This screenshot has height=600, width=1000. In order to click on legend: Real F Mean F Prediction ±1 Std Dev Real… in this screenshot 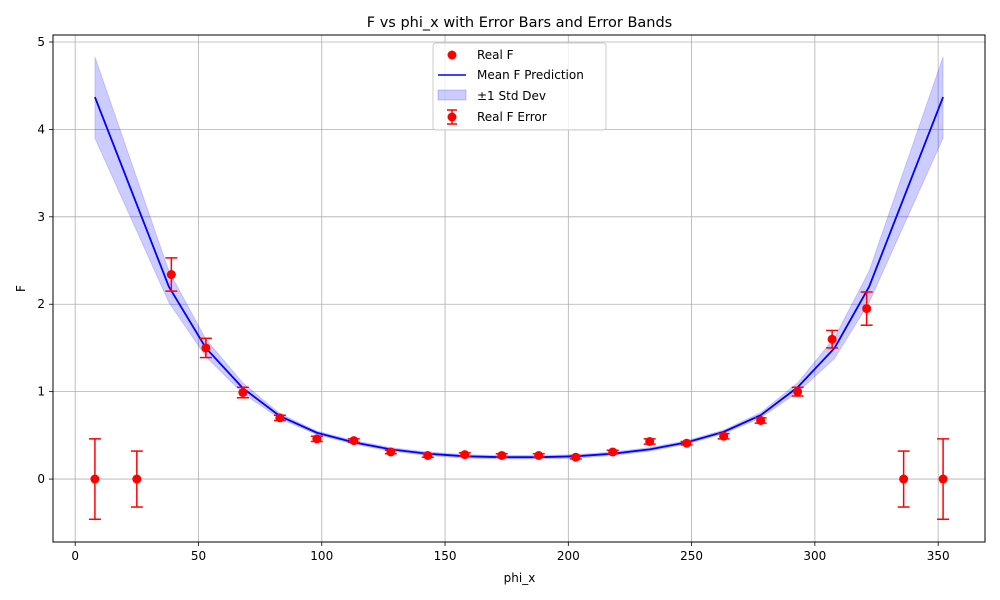, I will do `click(519, 86)`.